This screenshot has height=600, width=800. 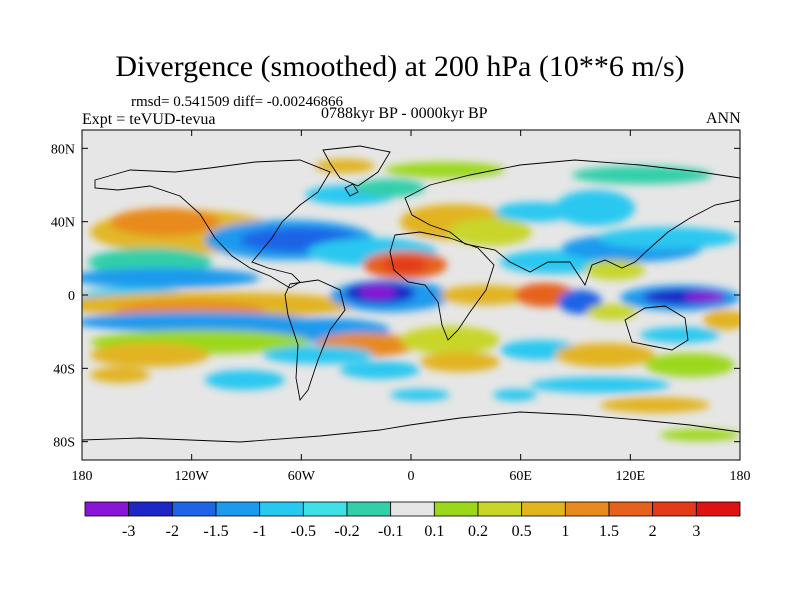 What do you see at coordinates (64, 443) in the screenshot?
I see `y-tick-label: 80S` at bounding box center [64, 443].